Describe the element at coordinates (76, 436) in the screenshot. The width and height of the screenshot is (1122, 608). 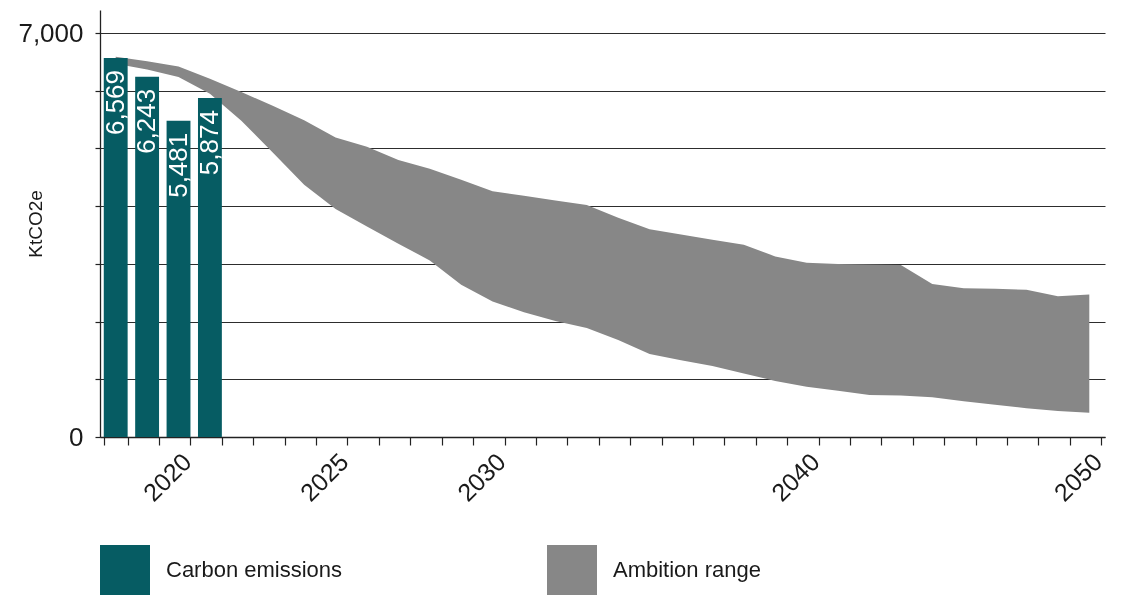
I see `y-tick-label: 0` at that location.